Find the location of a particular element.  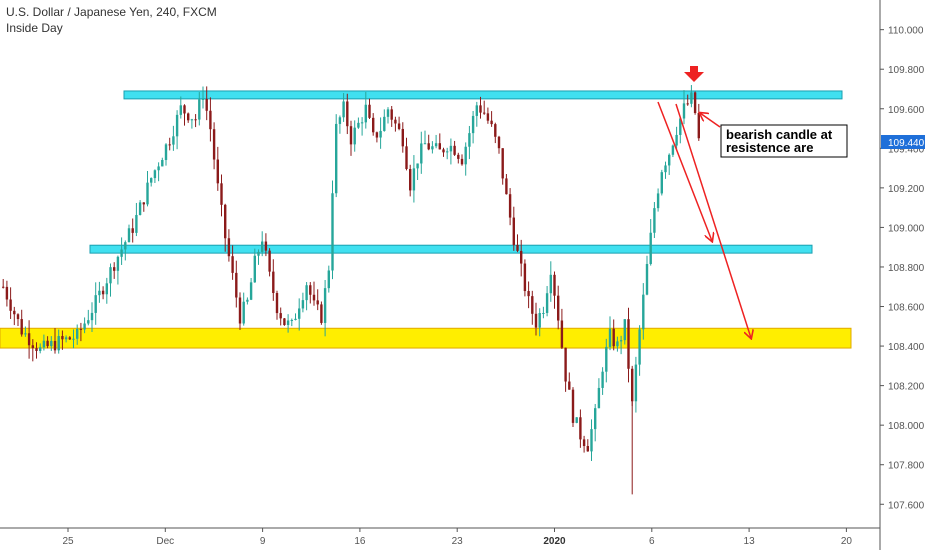

x-tick-label: 23 is located at coordinates (458, 541).